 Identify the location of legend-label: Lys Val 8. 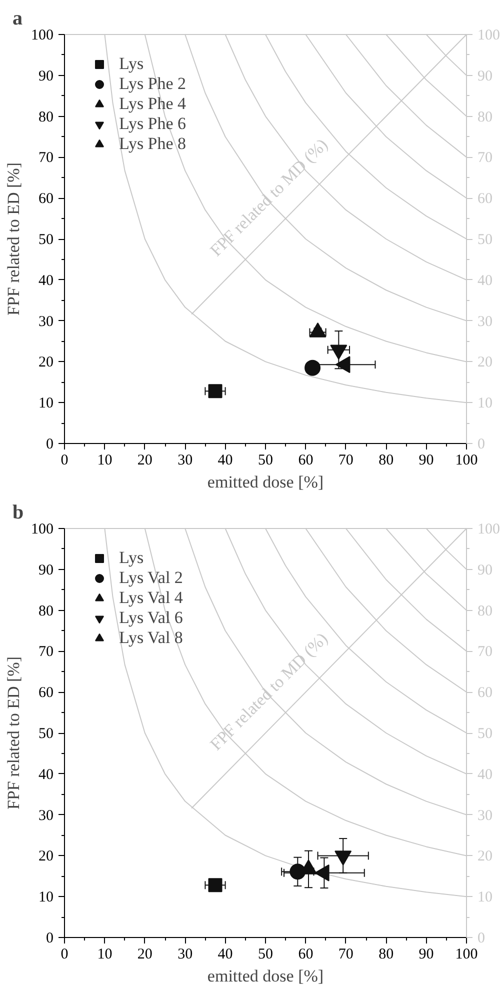
(151, 638).